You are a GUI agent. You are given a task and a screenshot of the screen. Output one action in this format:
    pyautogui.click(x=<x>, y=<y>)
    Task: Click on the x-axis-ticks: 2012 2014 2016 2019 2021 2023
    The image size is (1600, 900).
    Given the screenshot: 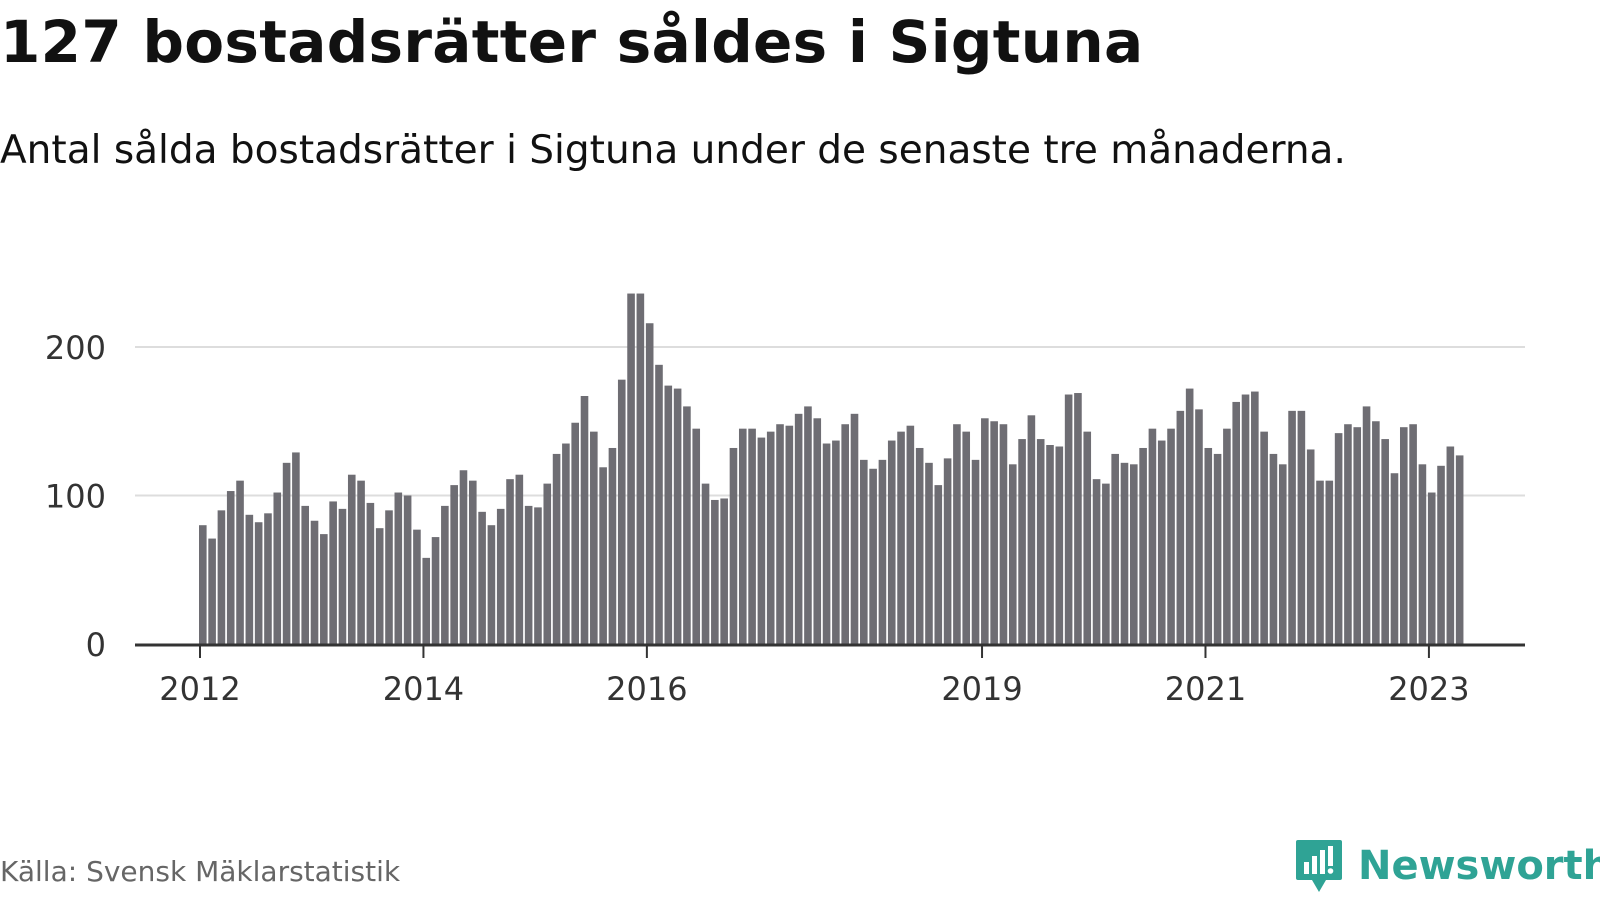 What is the action you would take?
    pyautogui.click(x=814, y=677)
    